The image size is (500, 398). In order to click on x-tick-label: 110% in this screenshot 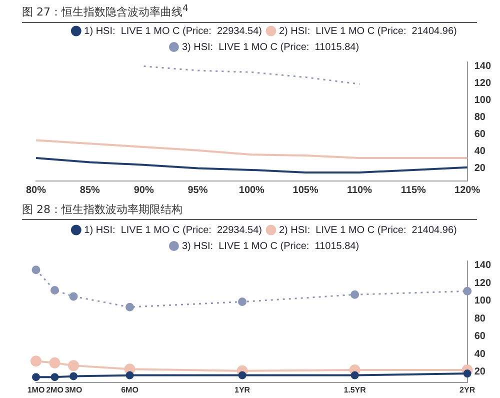, I will do `click(359, 190)`.